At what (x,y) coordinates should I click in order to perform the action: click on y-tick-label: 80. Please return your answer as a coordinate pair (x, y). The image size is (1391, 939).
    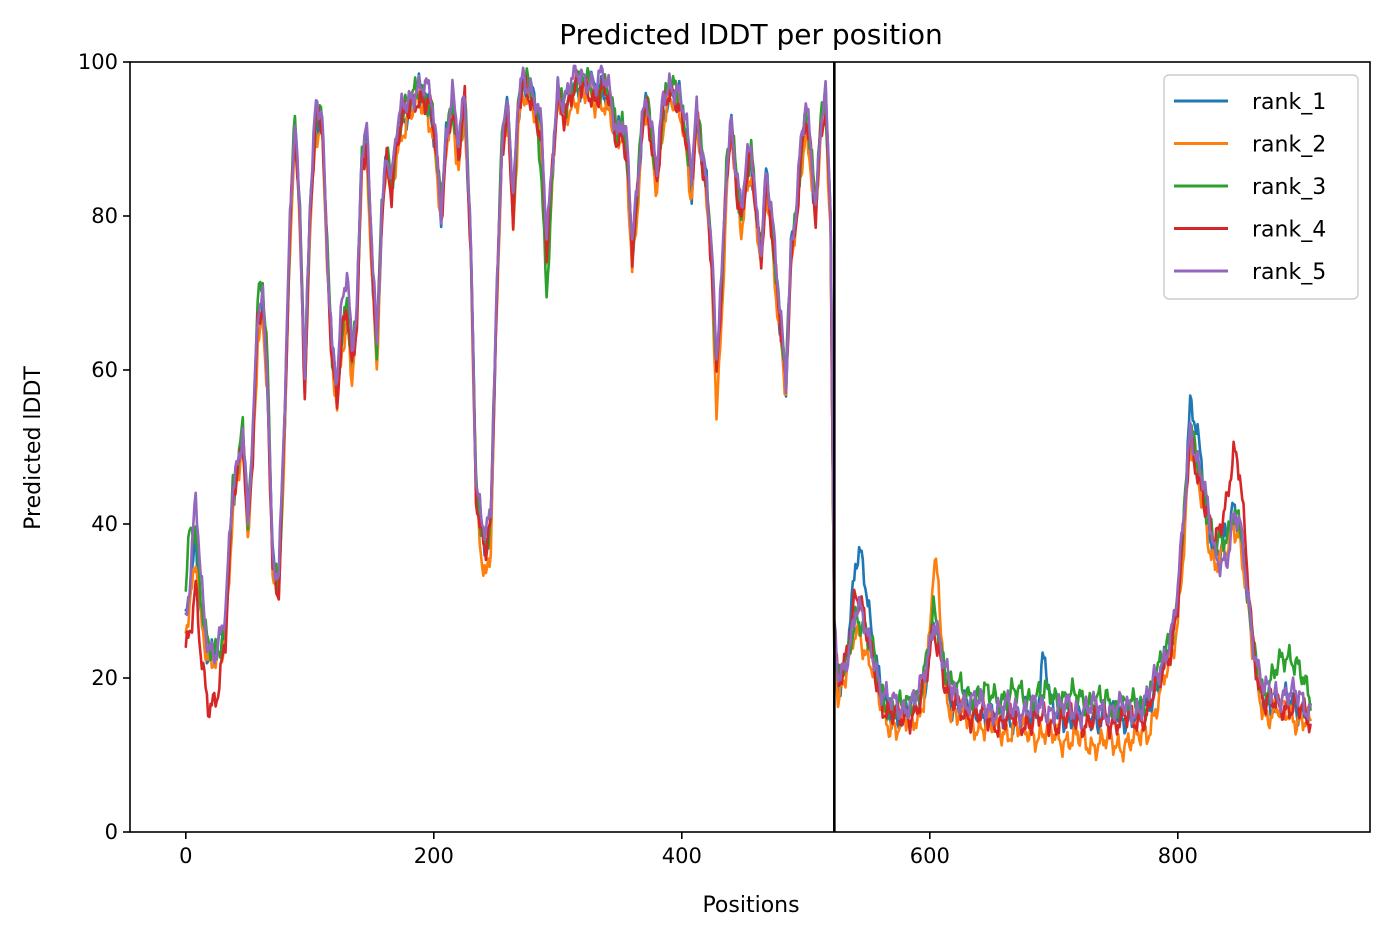
    Looking at the image, I should click on (104, 216).